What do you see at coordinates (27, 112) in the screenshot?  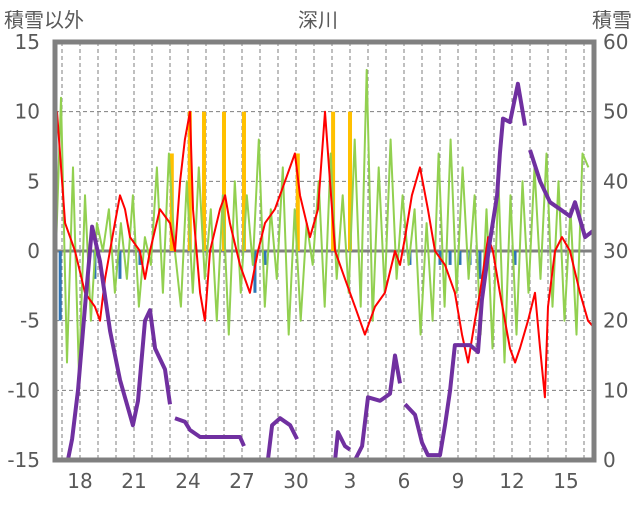 I see `left-tick-label: 10` at bounding box center [27, 112].